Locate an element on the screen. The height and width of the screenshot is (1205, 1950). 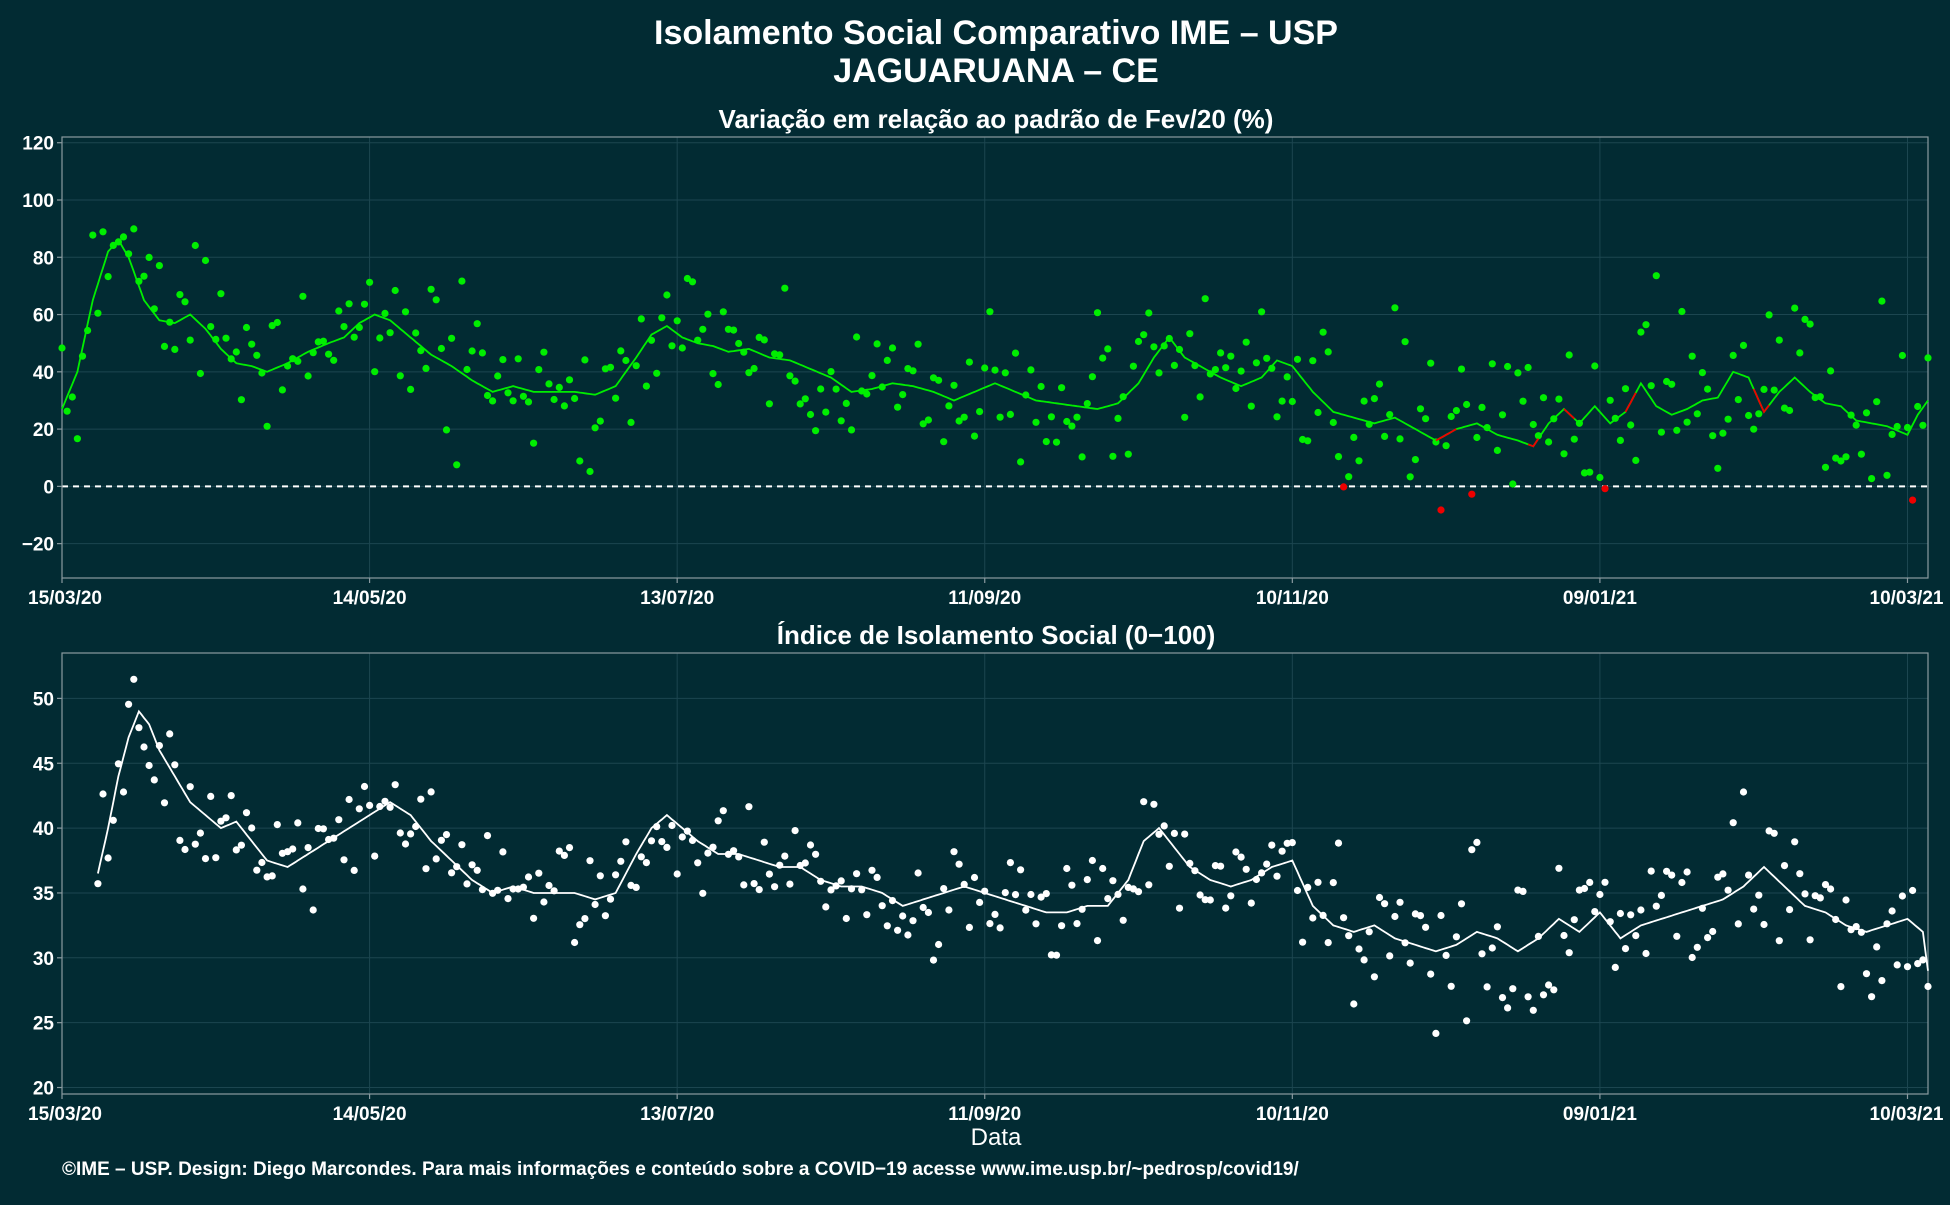
p1-xtick-label-0: 15/03/20 is located at coordinates (65, 598).